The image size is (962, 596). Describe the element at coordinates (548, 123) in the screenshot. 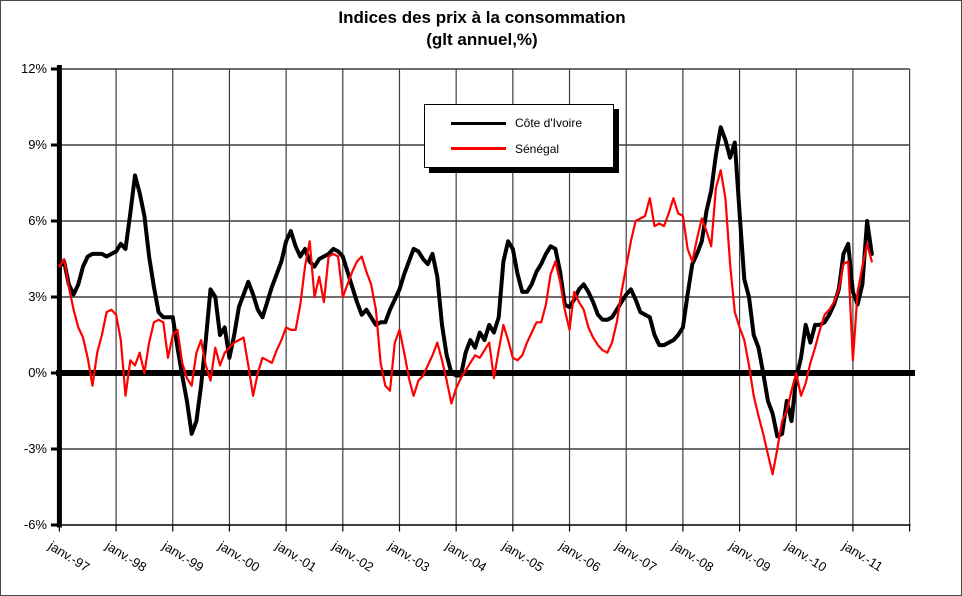

I see `legend-label-cote-divoire: Côte d'Ivoire` at that location.